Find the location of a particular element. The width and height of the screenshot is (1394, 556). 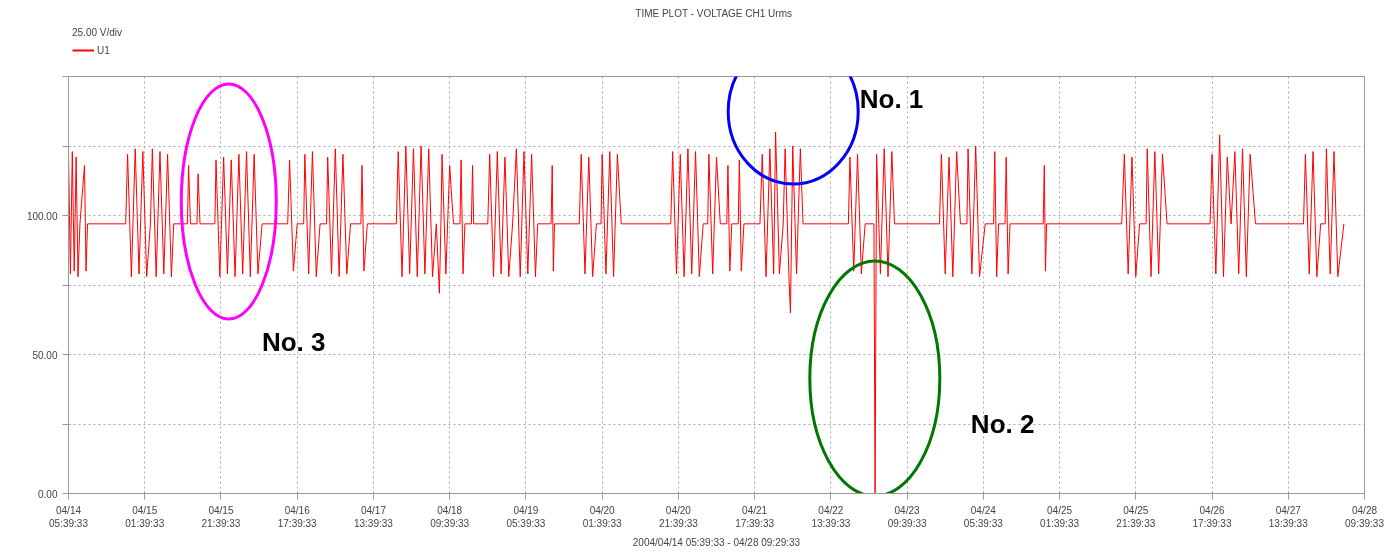

x-tick-label: 04/19 05:39:33 is located at coordinates (526, 516).